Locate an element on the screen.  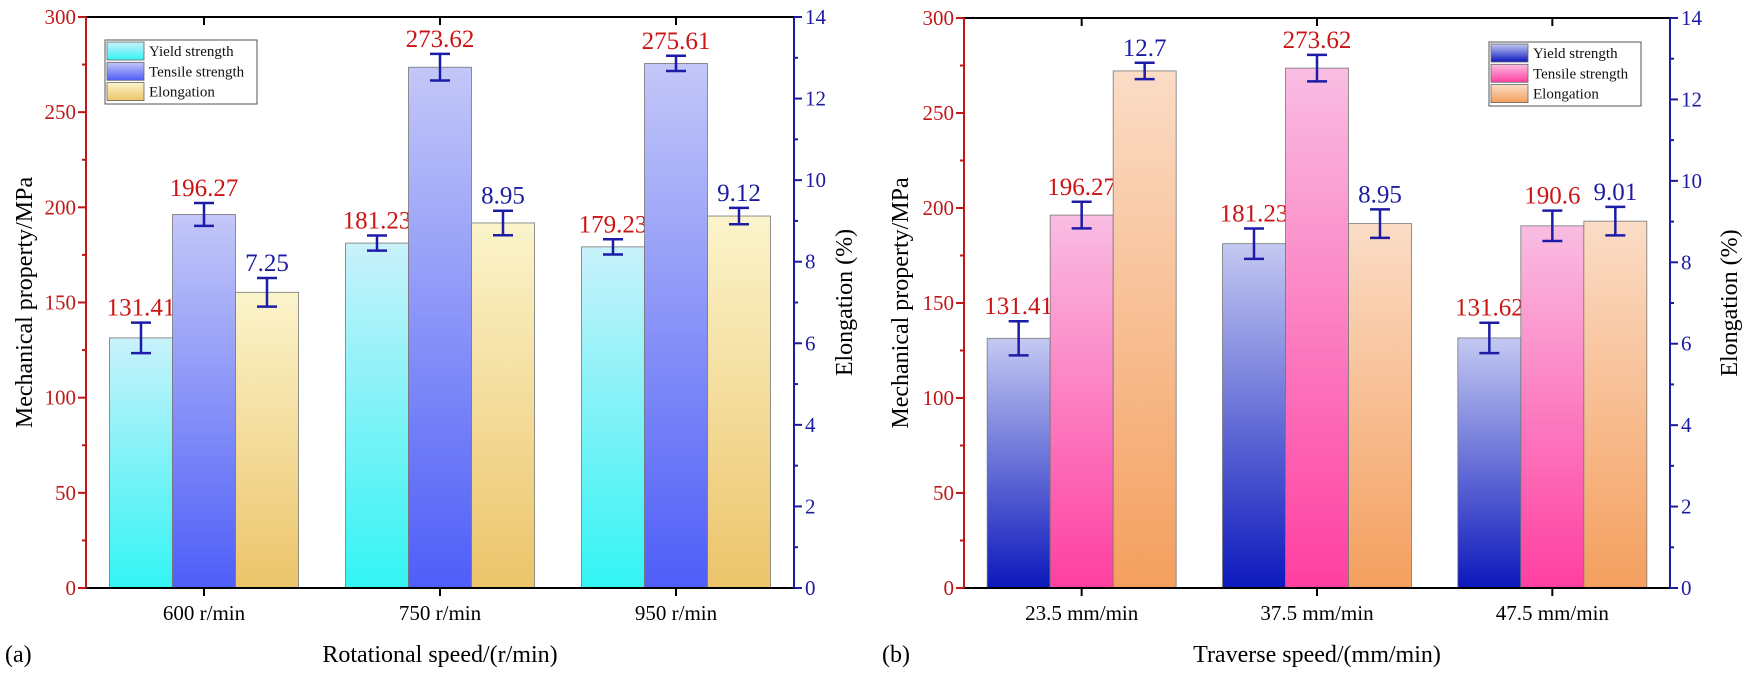
x-tick-label: 37.5 mm/min is located at coordinates (1317, 613).